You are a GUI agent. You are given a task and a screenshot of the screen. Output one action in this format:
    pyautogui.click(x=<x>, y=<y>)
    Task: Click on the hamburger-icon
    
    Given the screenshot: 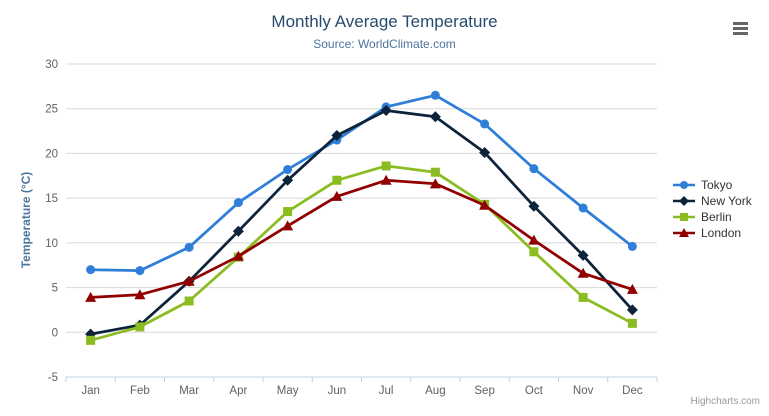 What is the action you would take?
    pyautogui.click(x=740, y=28)
    